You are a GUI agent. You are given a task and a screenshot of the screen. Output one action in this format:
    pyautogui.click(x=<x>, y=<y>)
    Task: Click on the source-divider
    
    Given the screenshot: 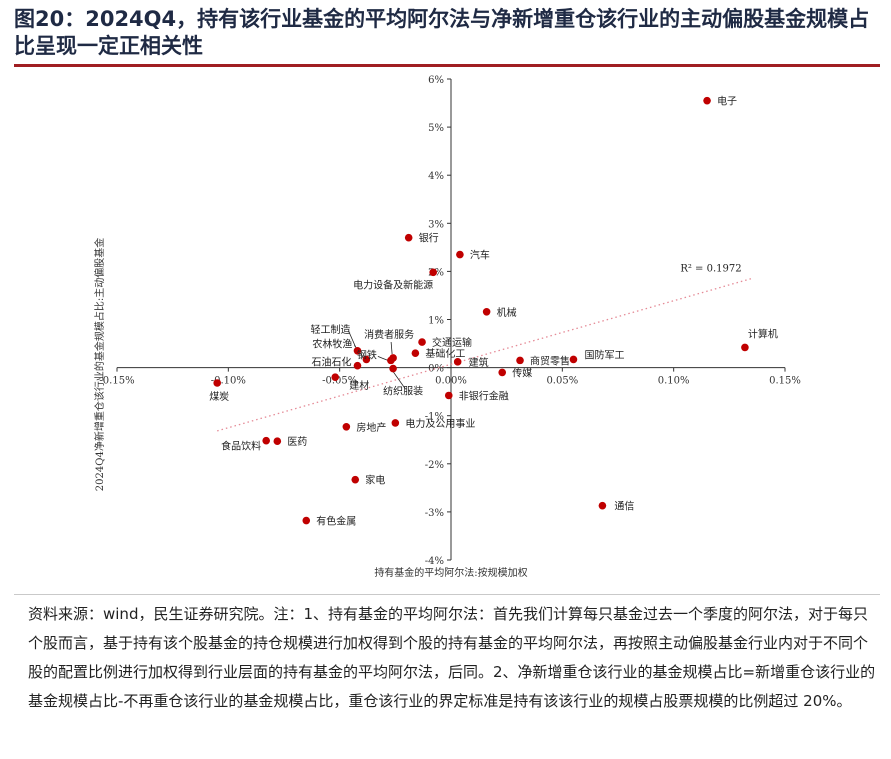 What is the action you would take?
    pyautogui.click(x=447, y=594)
    